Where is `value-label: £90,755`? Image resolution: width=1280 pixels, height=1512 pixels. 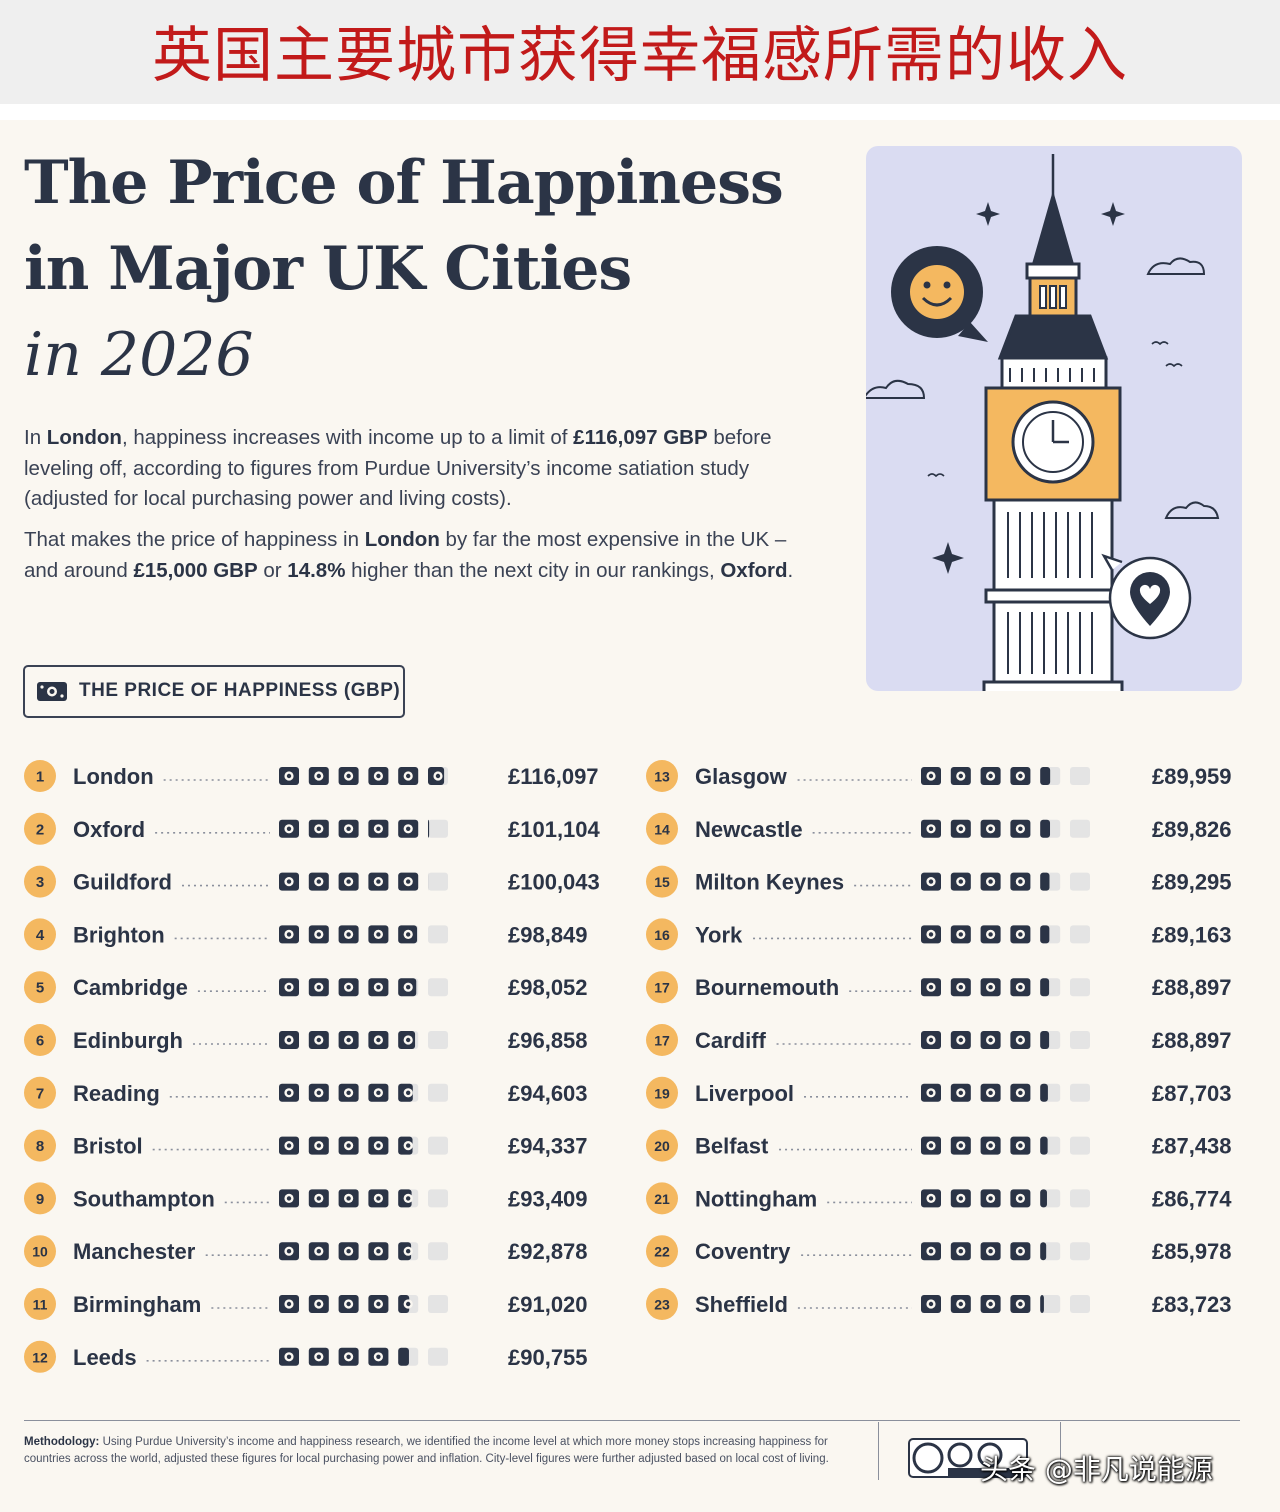
value-label: £90,755 is located at coordinates (548, 1357).